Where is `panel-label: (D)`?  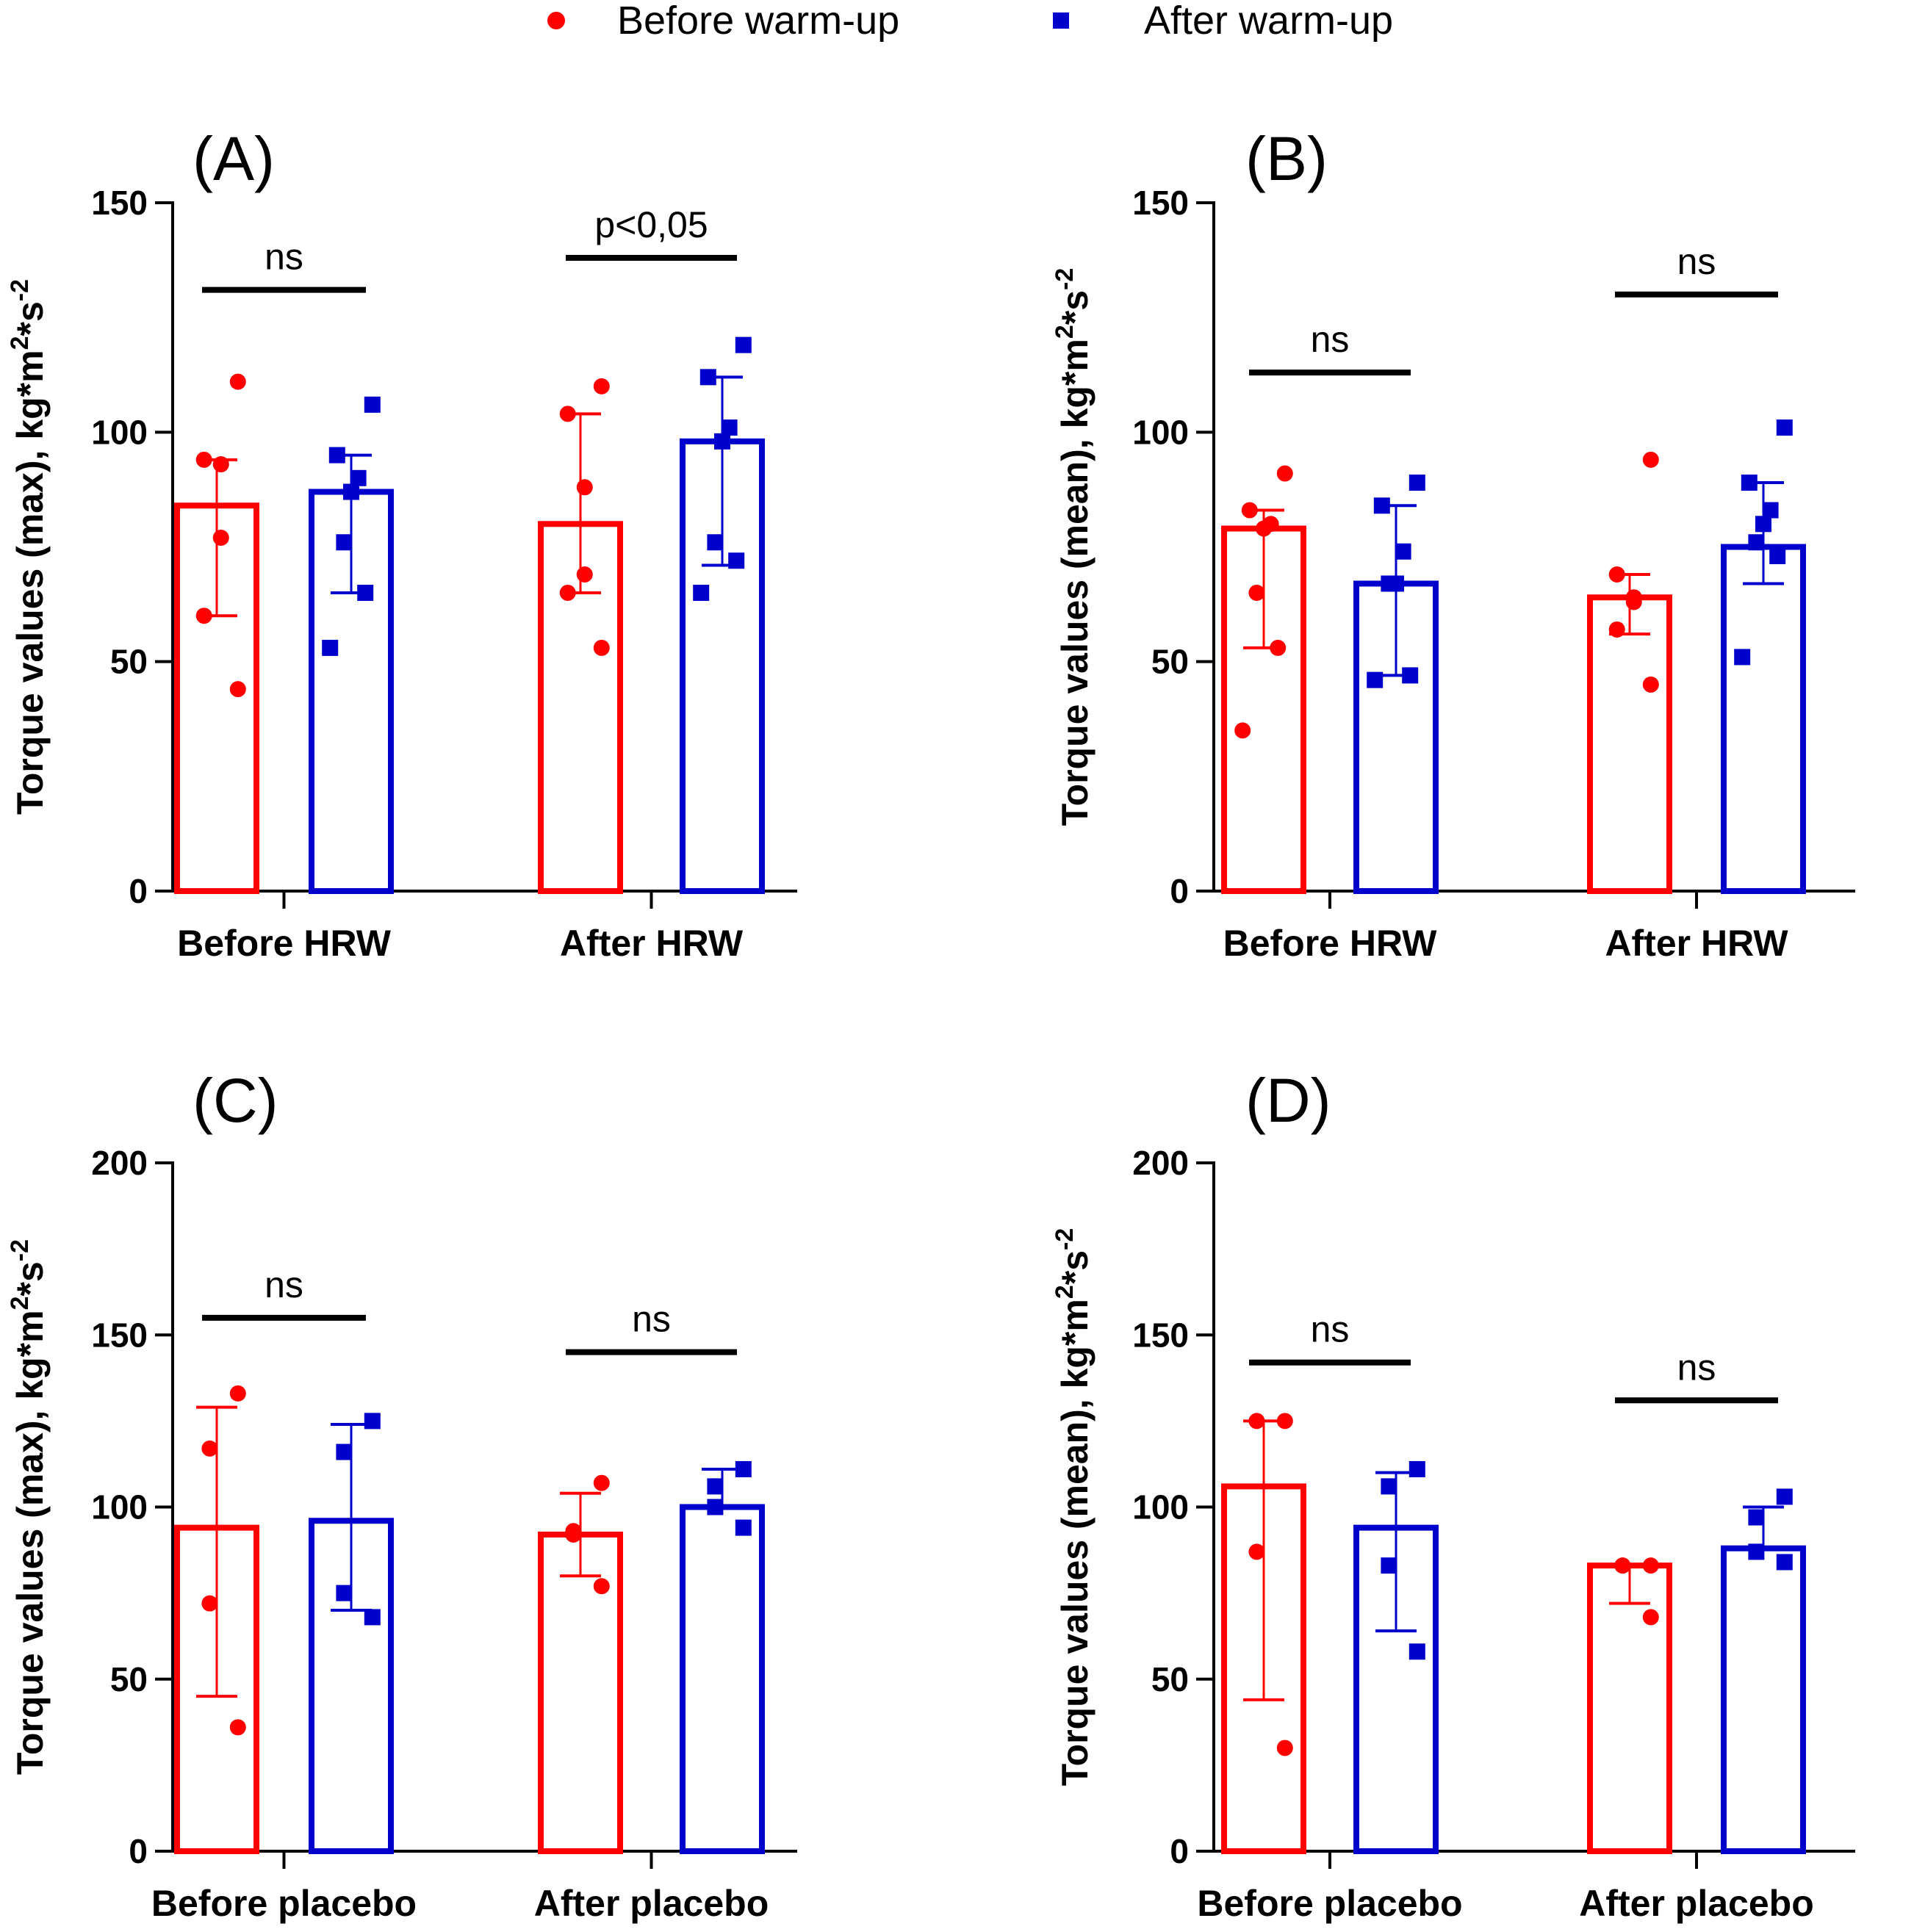 panel-label: (D) is located at coordinates (1288, 1100).